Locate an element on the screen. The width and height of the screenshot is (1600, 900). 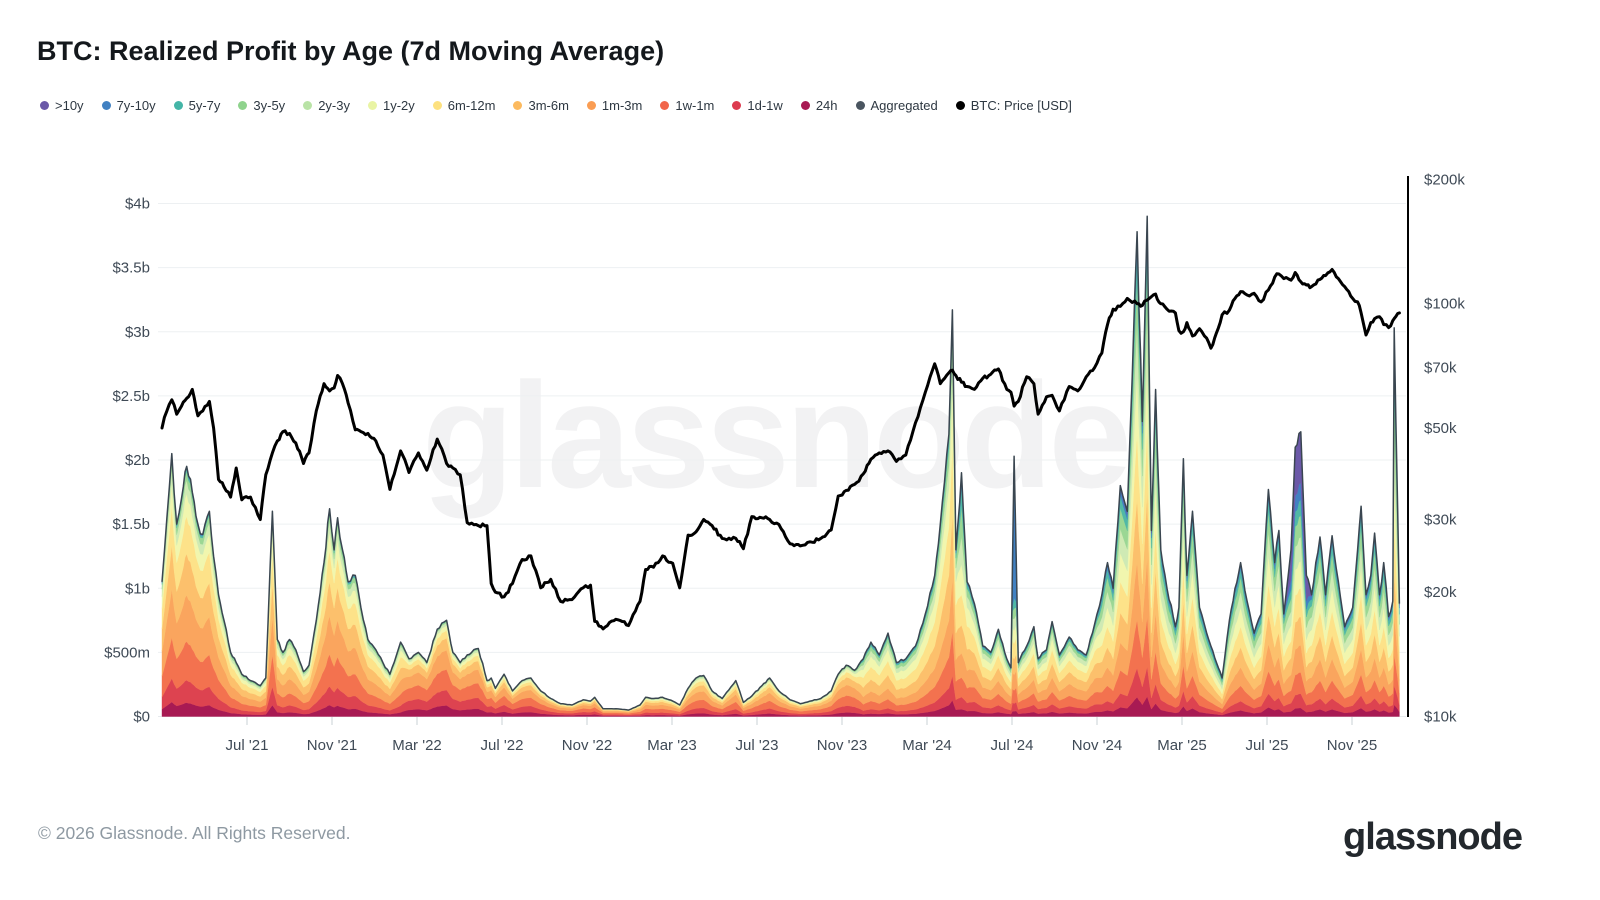
legend-item-24h: 24h is located at coordinates (819, 105).